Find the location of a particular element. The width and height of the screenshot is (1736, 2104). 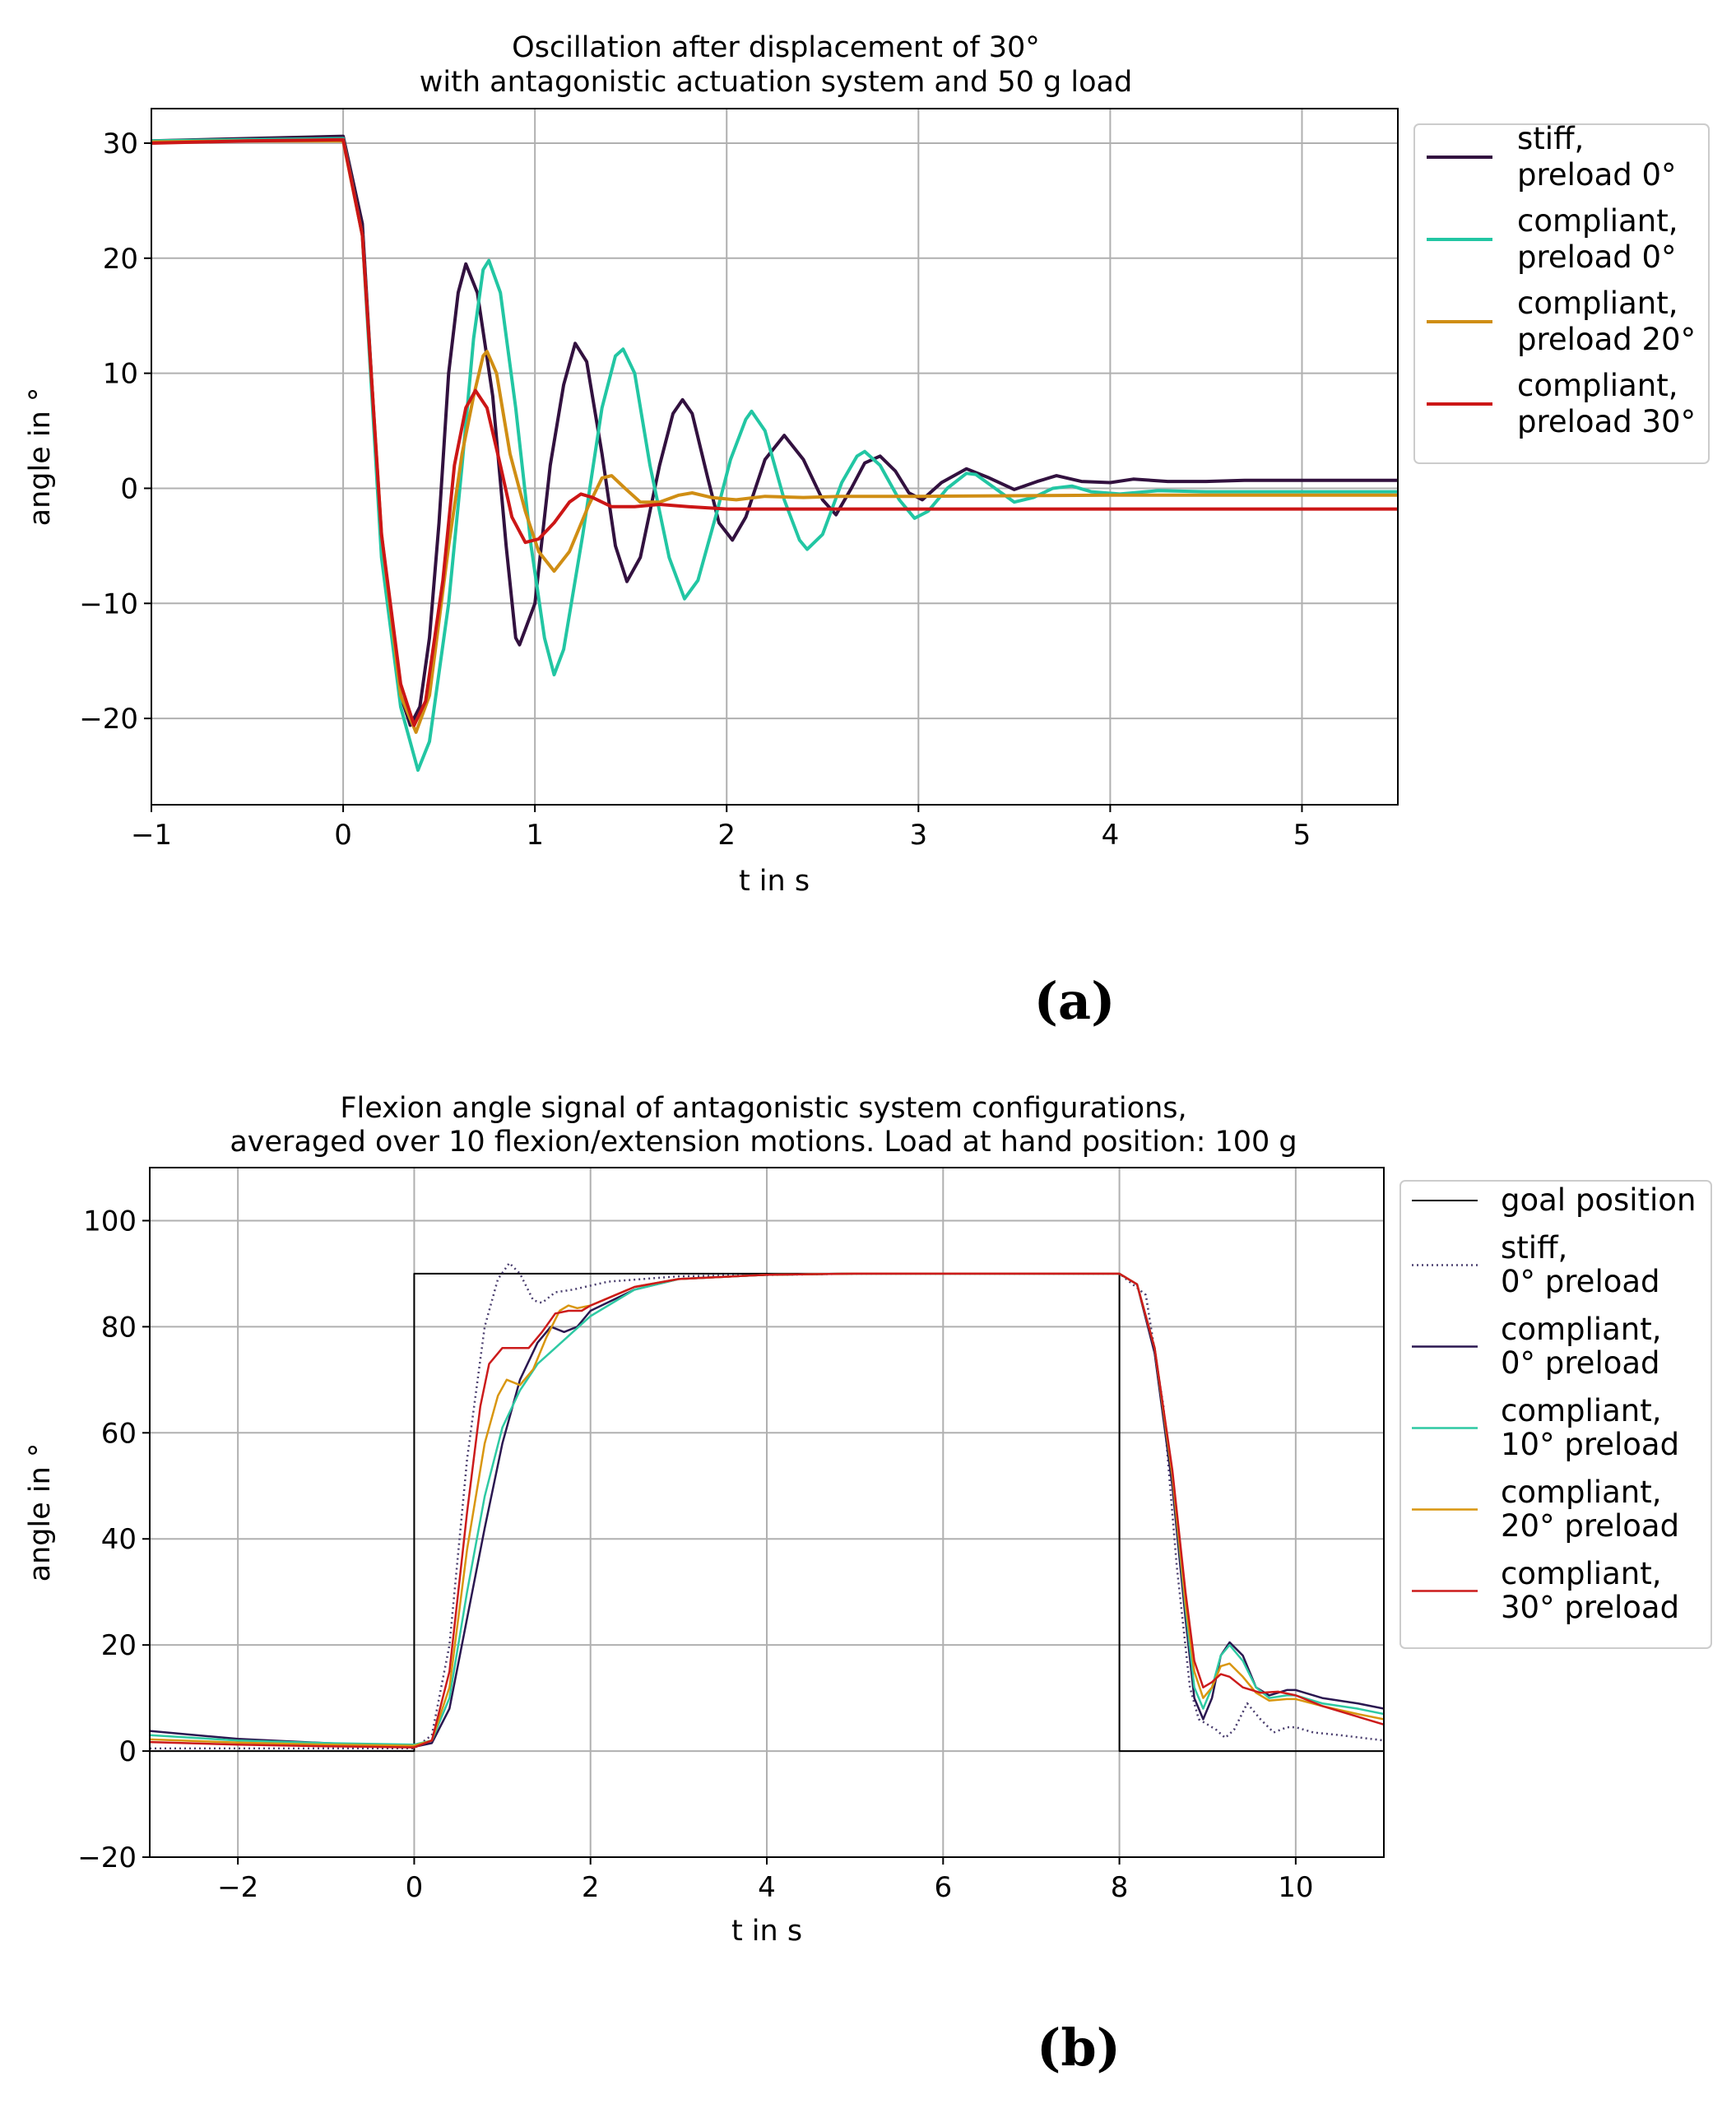

chart-b-legend-label-5: 30° preload is located at coordinates (1590, 1607).